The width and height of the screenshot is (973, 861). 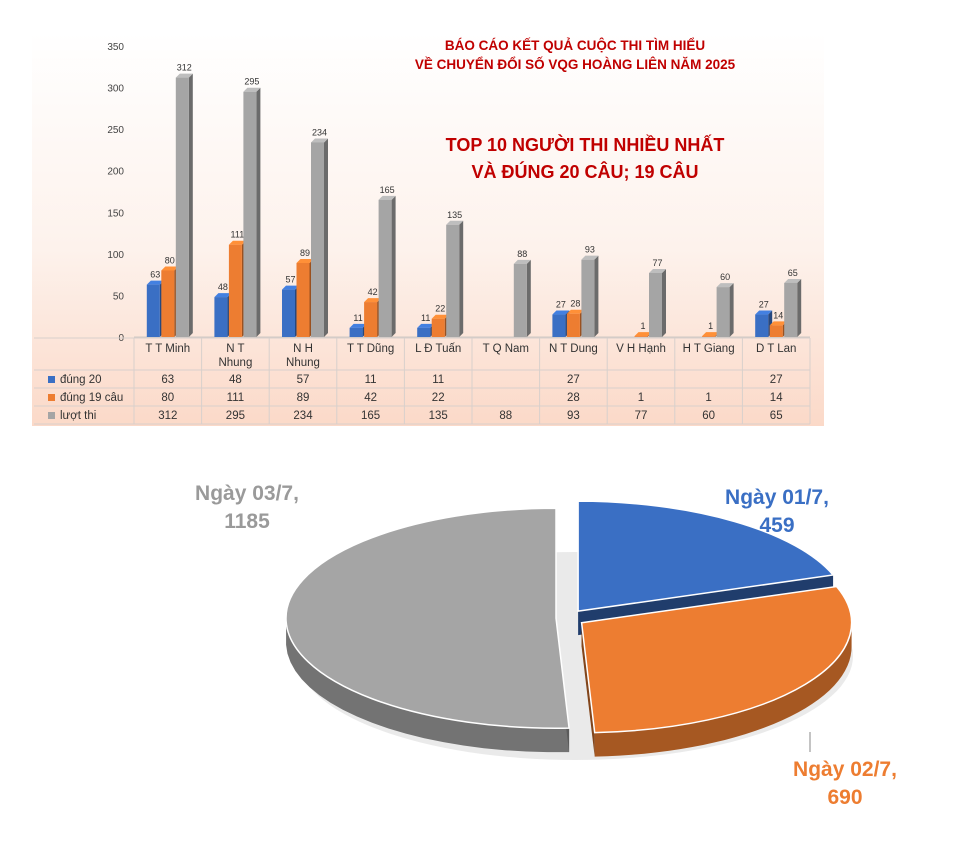 I want to click on legend-label: đúng 19 câu, so click(x=91, y=398).